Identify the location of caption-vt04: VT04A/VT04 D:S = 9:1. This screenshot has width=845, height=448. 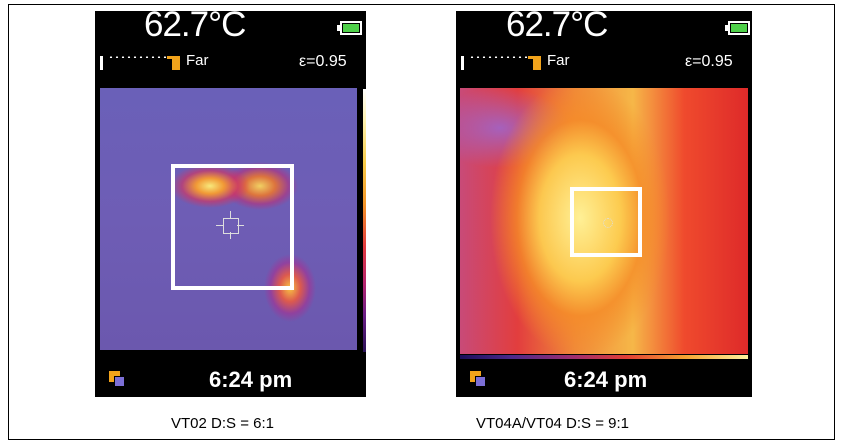
(552, 423).